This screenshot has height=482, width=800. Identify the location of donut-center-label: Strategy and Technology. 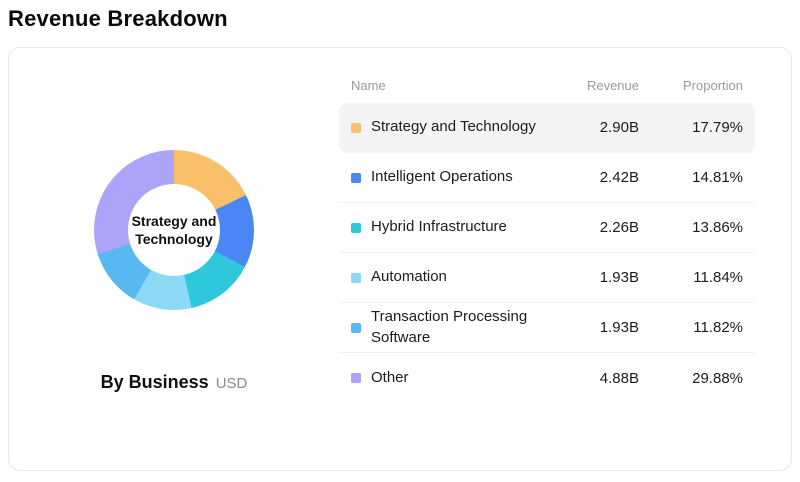
(174, 229).